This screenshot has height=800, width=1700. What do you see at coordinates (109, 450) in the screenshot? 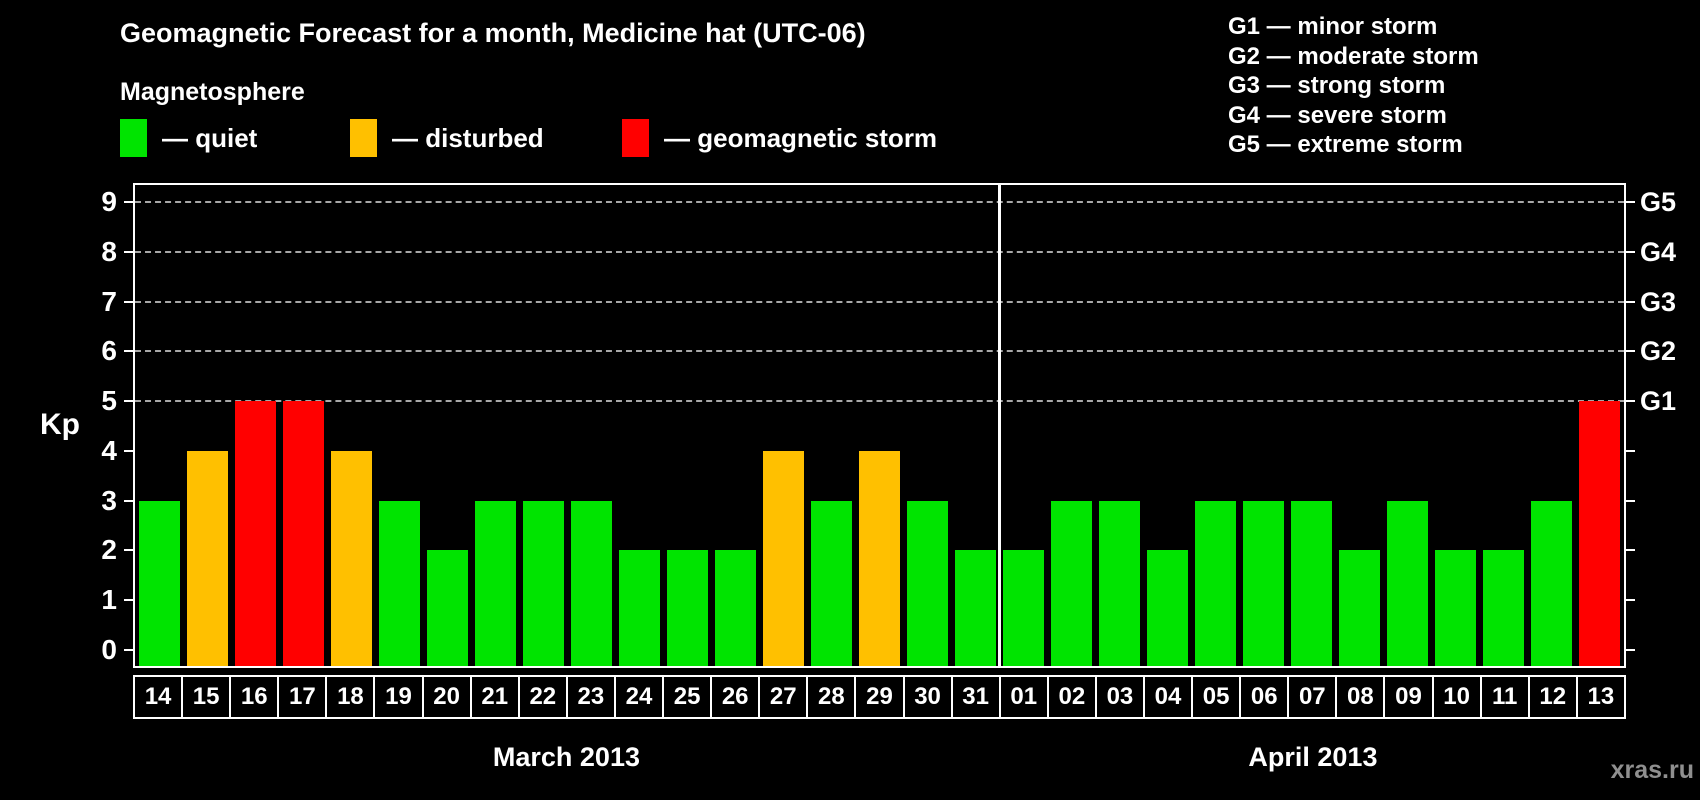
I see `y-tick-label-4: 4` at bounding box center [109, 450].